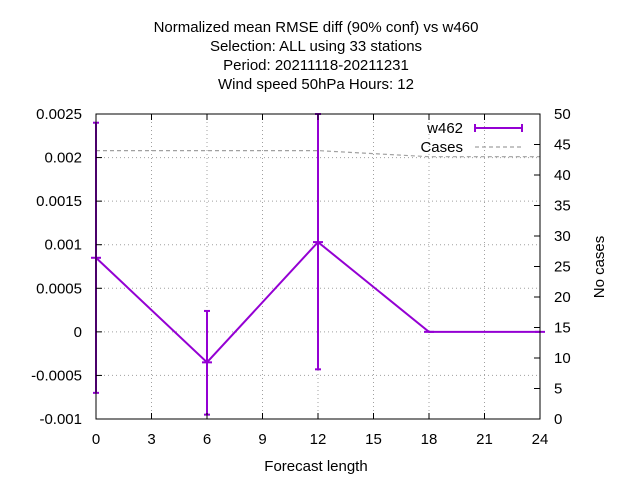 The image size is (640, 480). What do you see at coordinates (207, 439) in the screenshot?
I see `x-tick-label: 6` at bounding box center [207, 439].